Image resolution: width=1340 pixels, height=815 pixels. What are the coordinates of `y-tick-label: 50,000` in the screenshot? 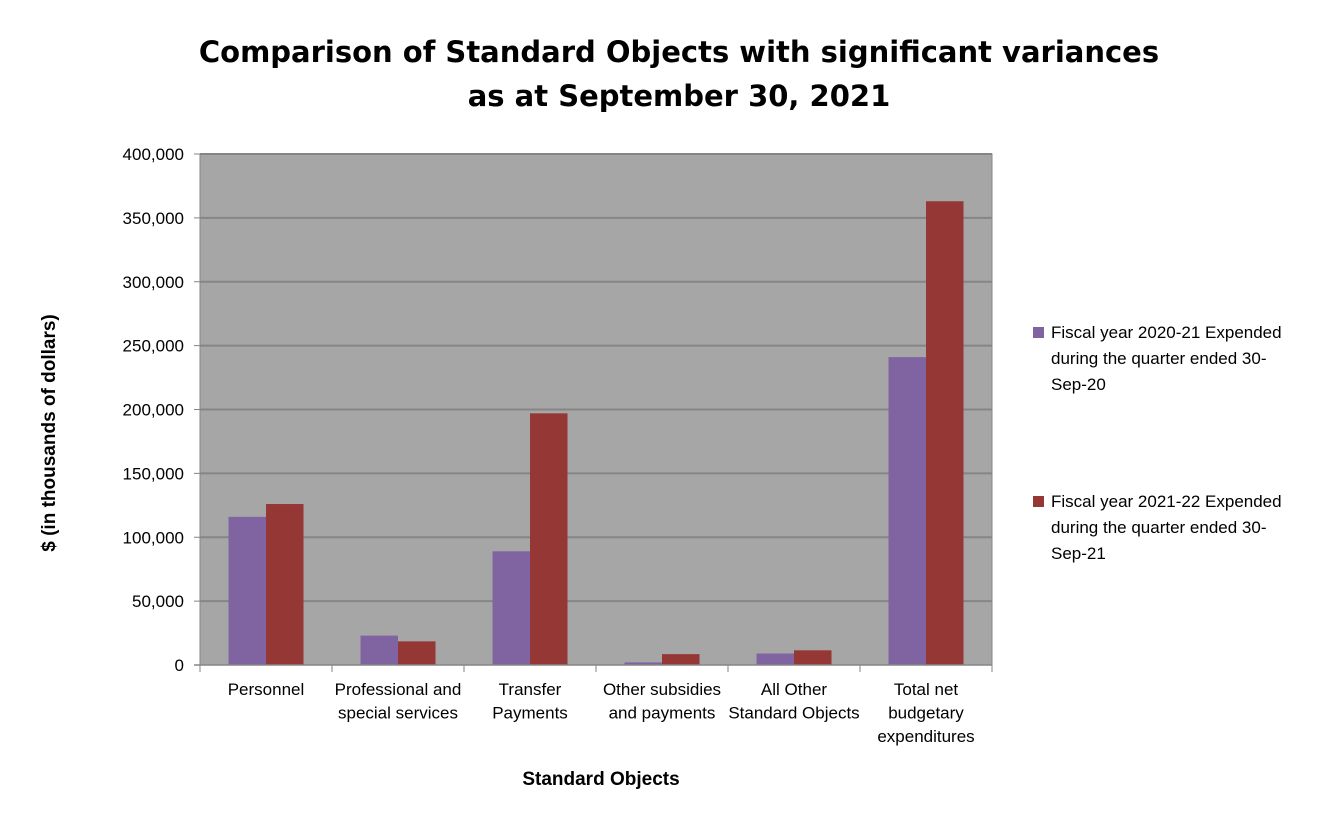 It's located at (158, 601).